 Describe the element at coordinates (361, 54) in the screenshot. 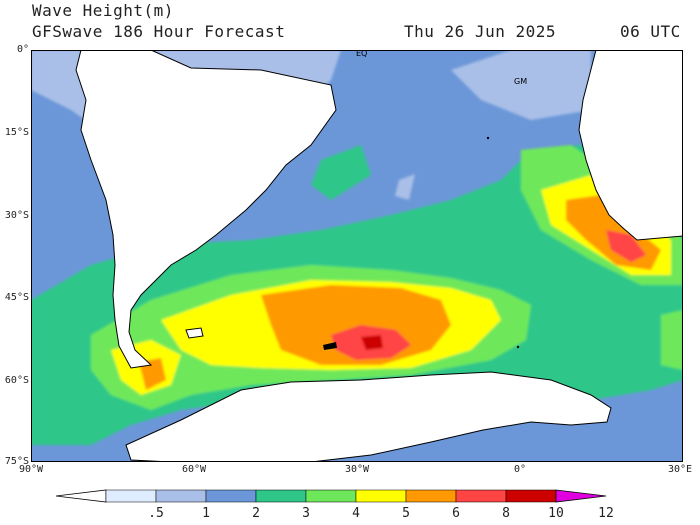

I see `equator-label: EQ` at that location.